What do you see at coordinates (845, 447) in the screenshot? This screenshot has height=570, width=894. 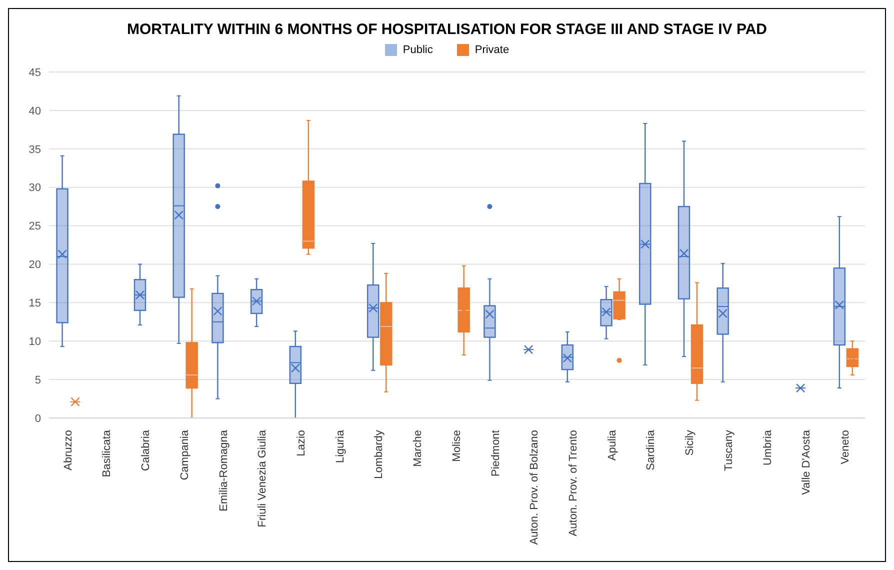 I see `x-tick-label: Veneto` at bounding box center [845, 447].